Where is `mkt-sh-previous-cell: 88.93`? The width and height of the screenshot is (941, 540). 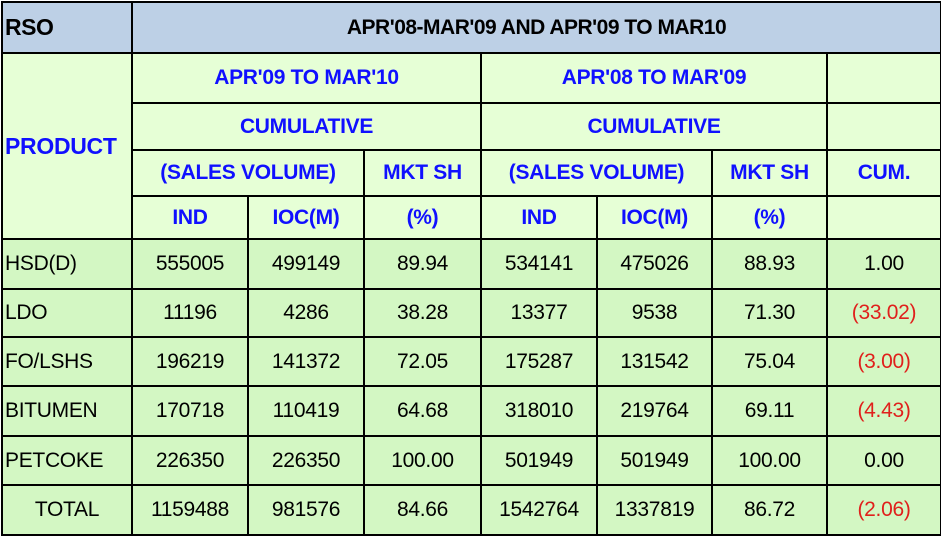 mkt-sh-previous-cell: 88.93 is located at coordinates (769, 264).